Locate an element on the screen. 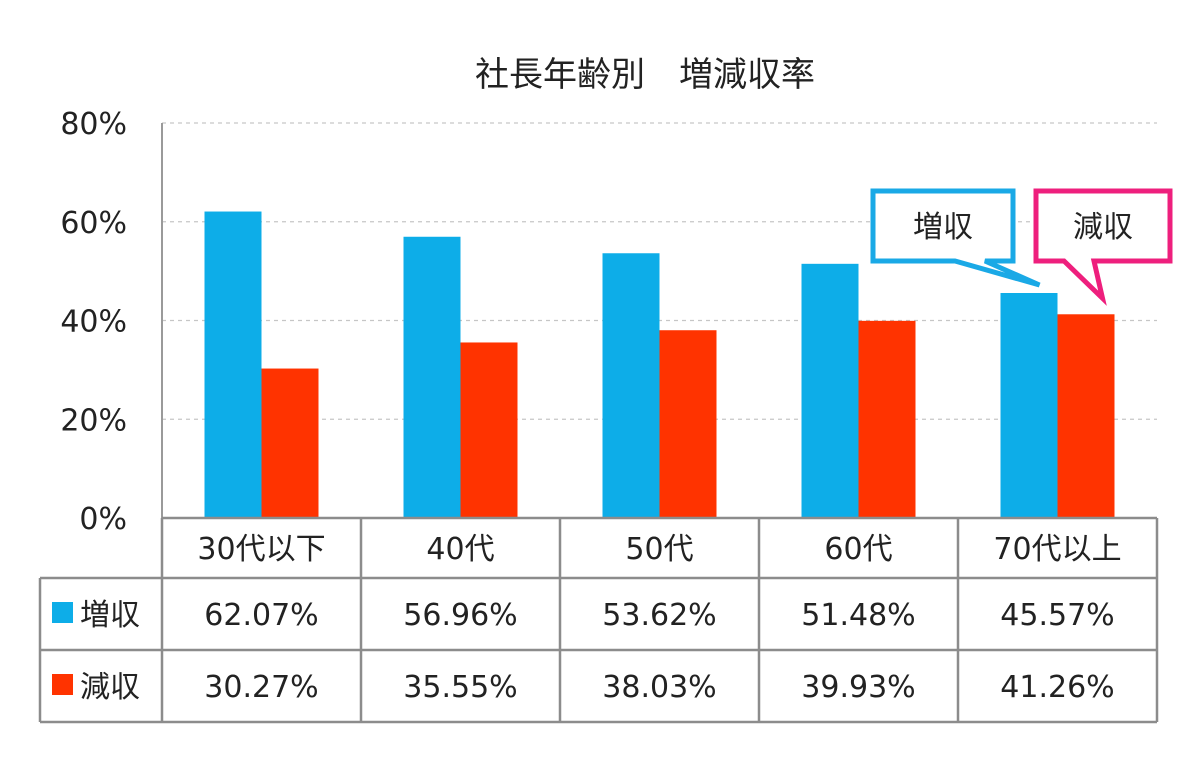  data-value-label: 62.07% is located at coordinates (261, 615).